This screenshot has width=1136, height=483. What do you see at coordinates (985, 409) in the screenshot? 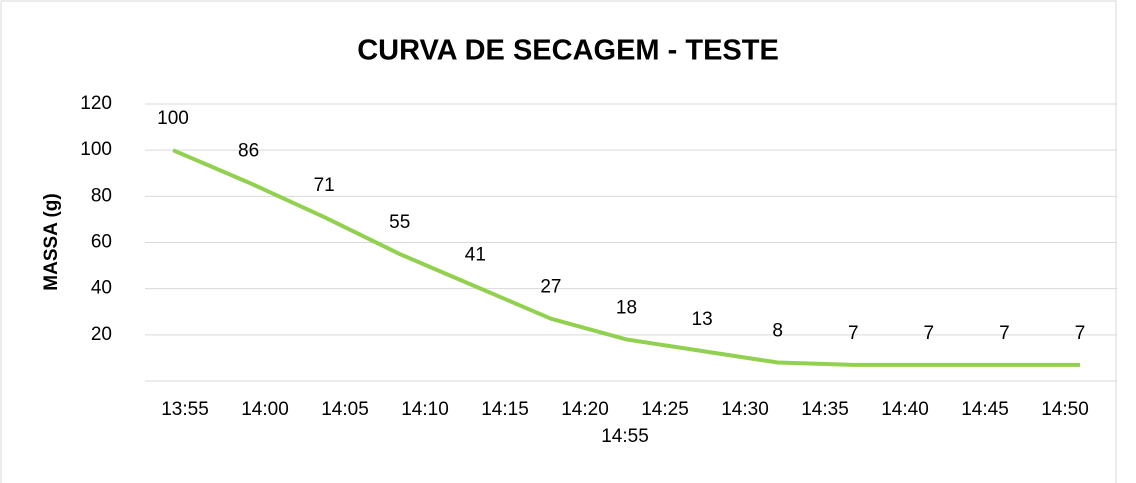
I see `x-tick-label: 14:45` at bounding box center [985, 409].